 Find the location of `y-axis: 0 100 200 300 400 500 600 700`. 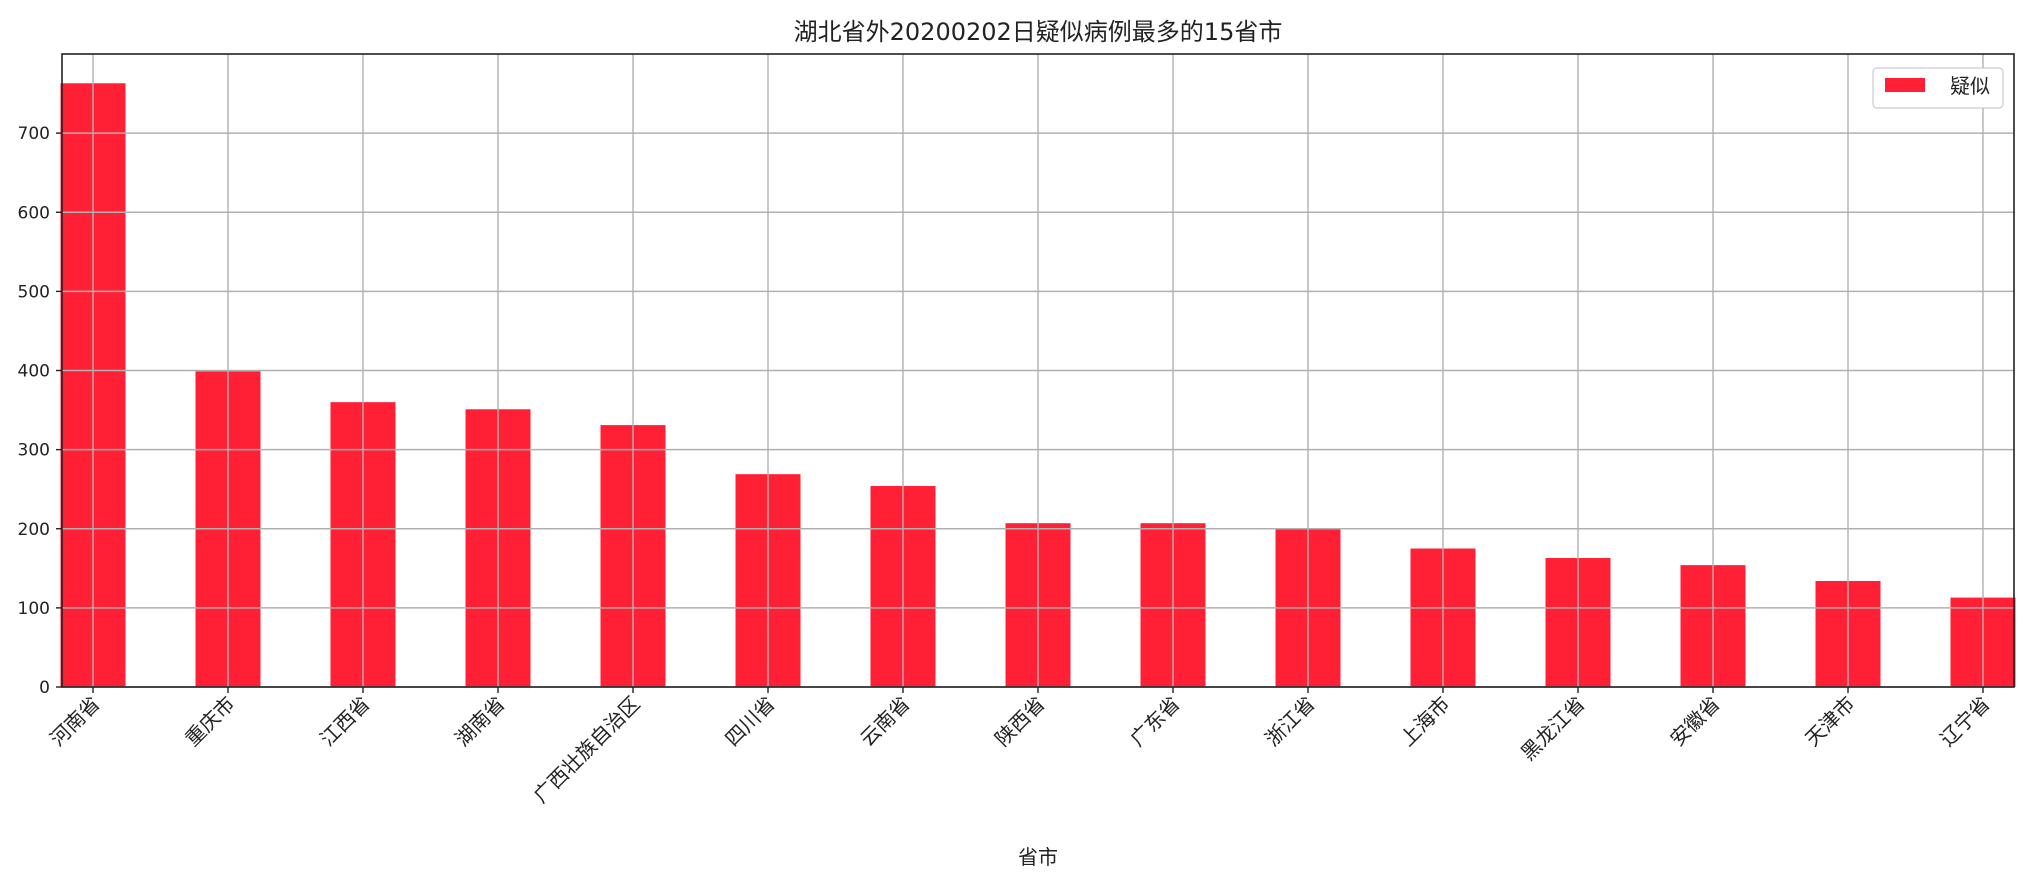

y-axis: 0 100 200 300 400 500 600 700 is located at coordinates (40, 411).